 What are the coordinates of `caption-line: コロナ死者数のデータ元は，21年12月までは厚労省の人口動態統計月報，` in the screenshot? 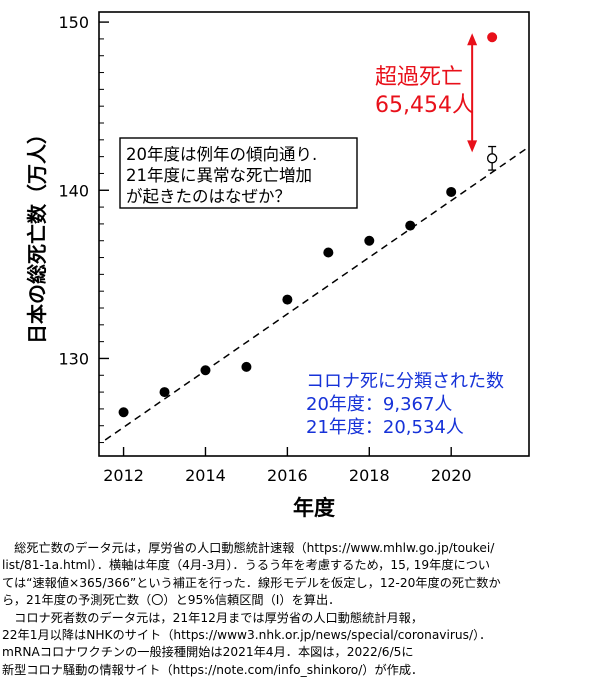 It's located at (213, 617).